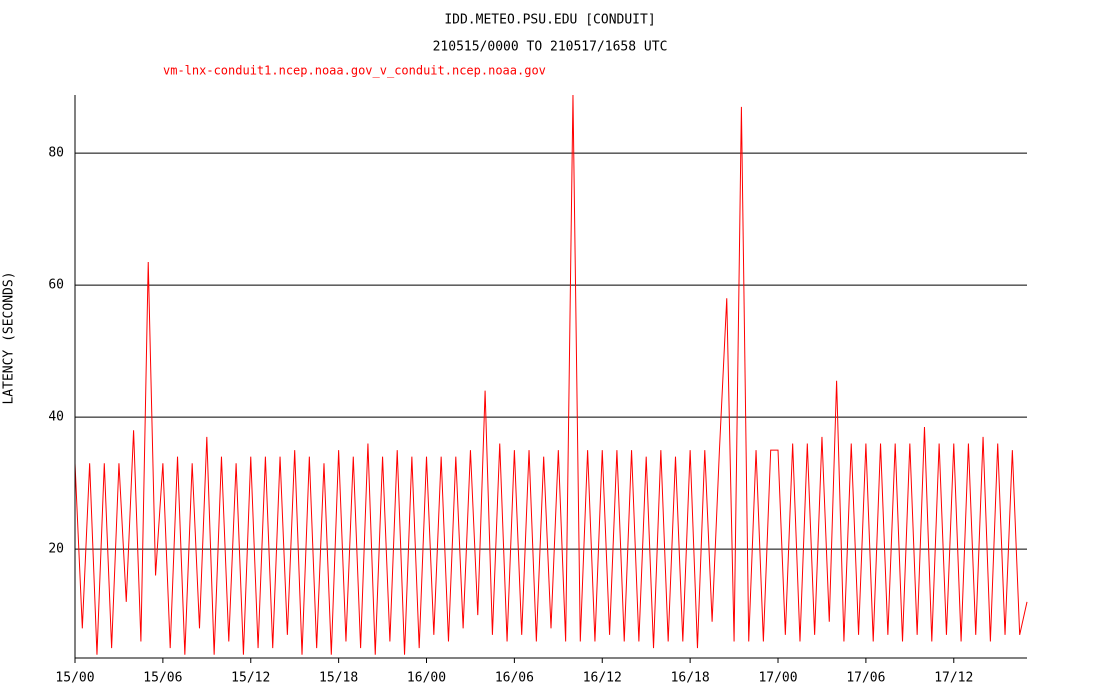 The width and height of the screenshot is (1100, 700). What do you see at coordinates (602, 678) in the screenshot?
I see `x-tick-label: 16/12` at bounding box center [602, 678].